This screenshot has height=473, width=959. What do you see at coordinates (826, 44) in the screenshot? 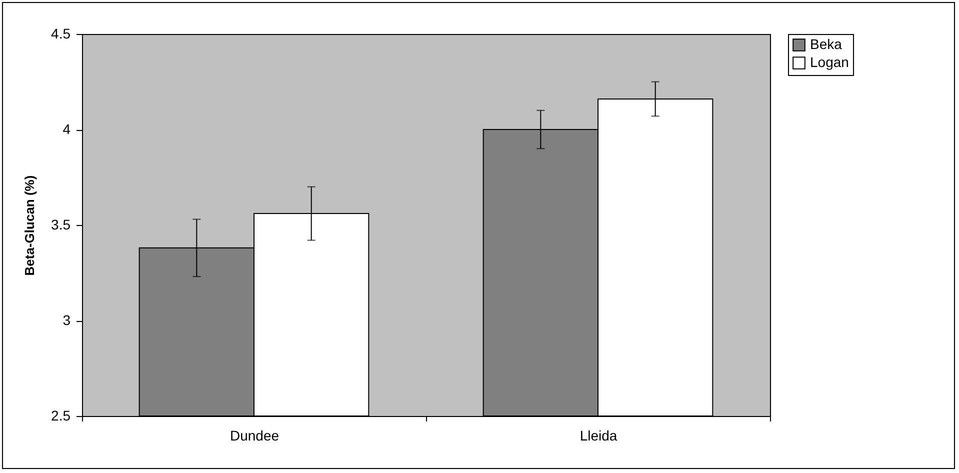
I see `legend-label: Beka` at bounding box center [826, 44].